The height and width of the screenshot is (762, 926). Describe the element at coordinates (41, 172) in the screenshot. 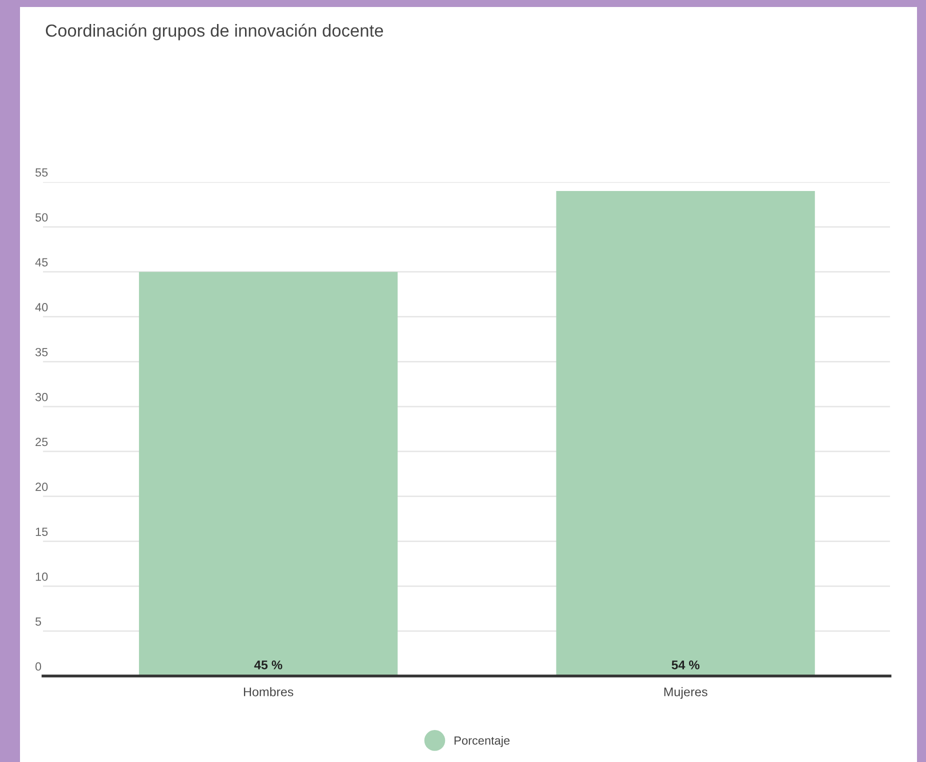

I see `y-tick-label: 55` at that location.